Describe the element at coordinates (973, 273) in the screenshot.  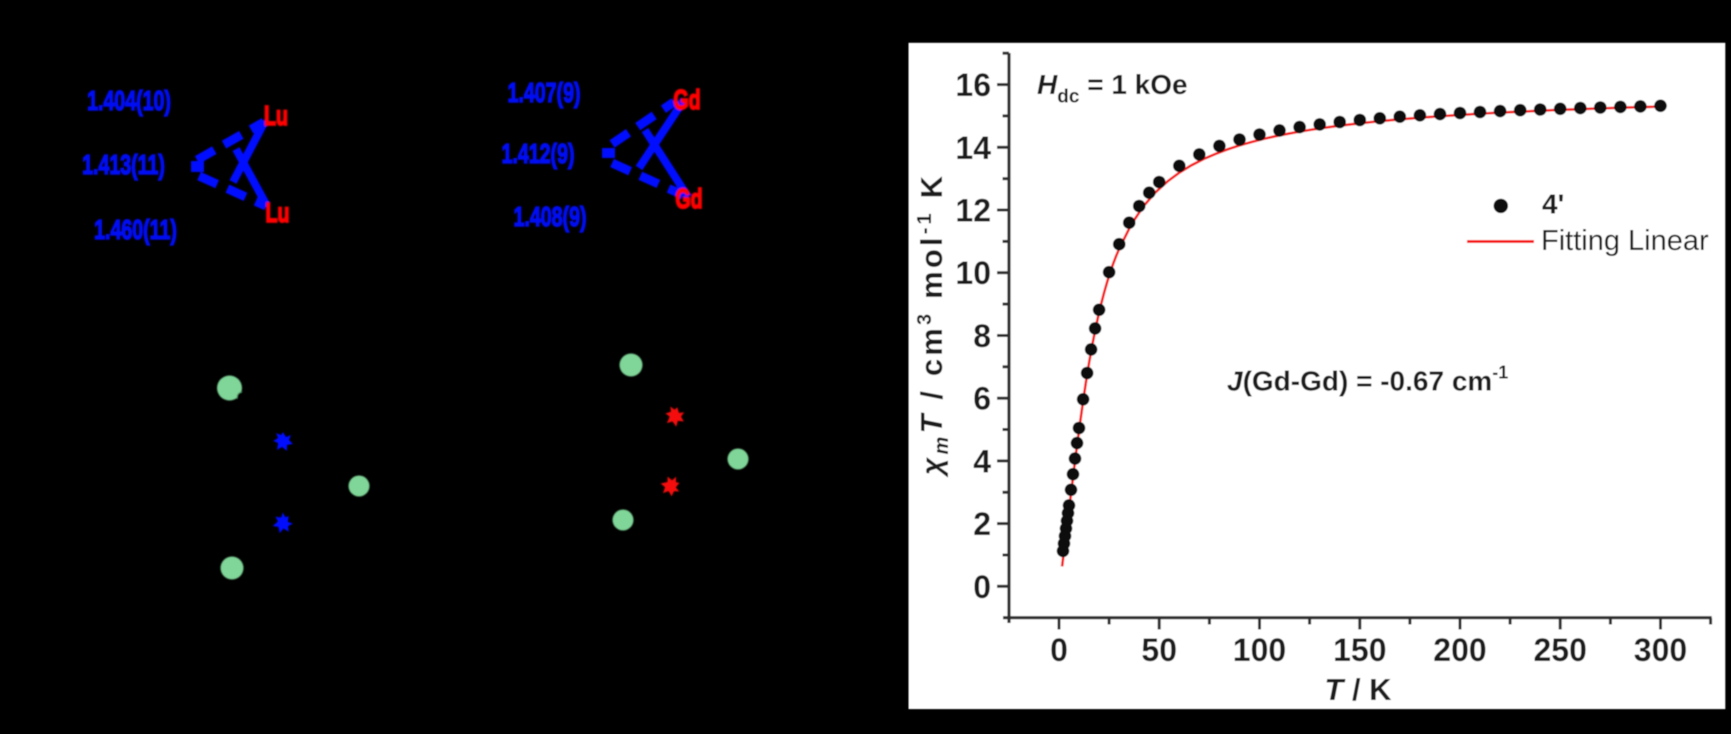
I see `svg-text: 10` at that location.